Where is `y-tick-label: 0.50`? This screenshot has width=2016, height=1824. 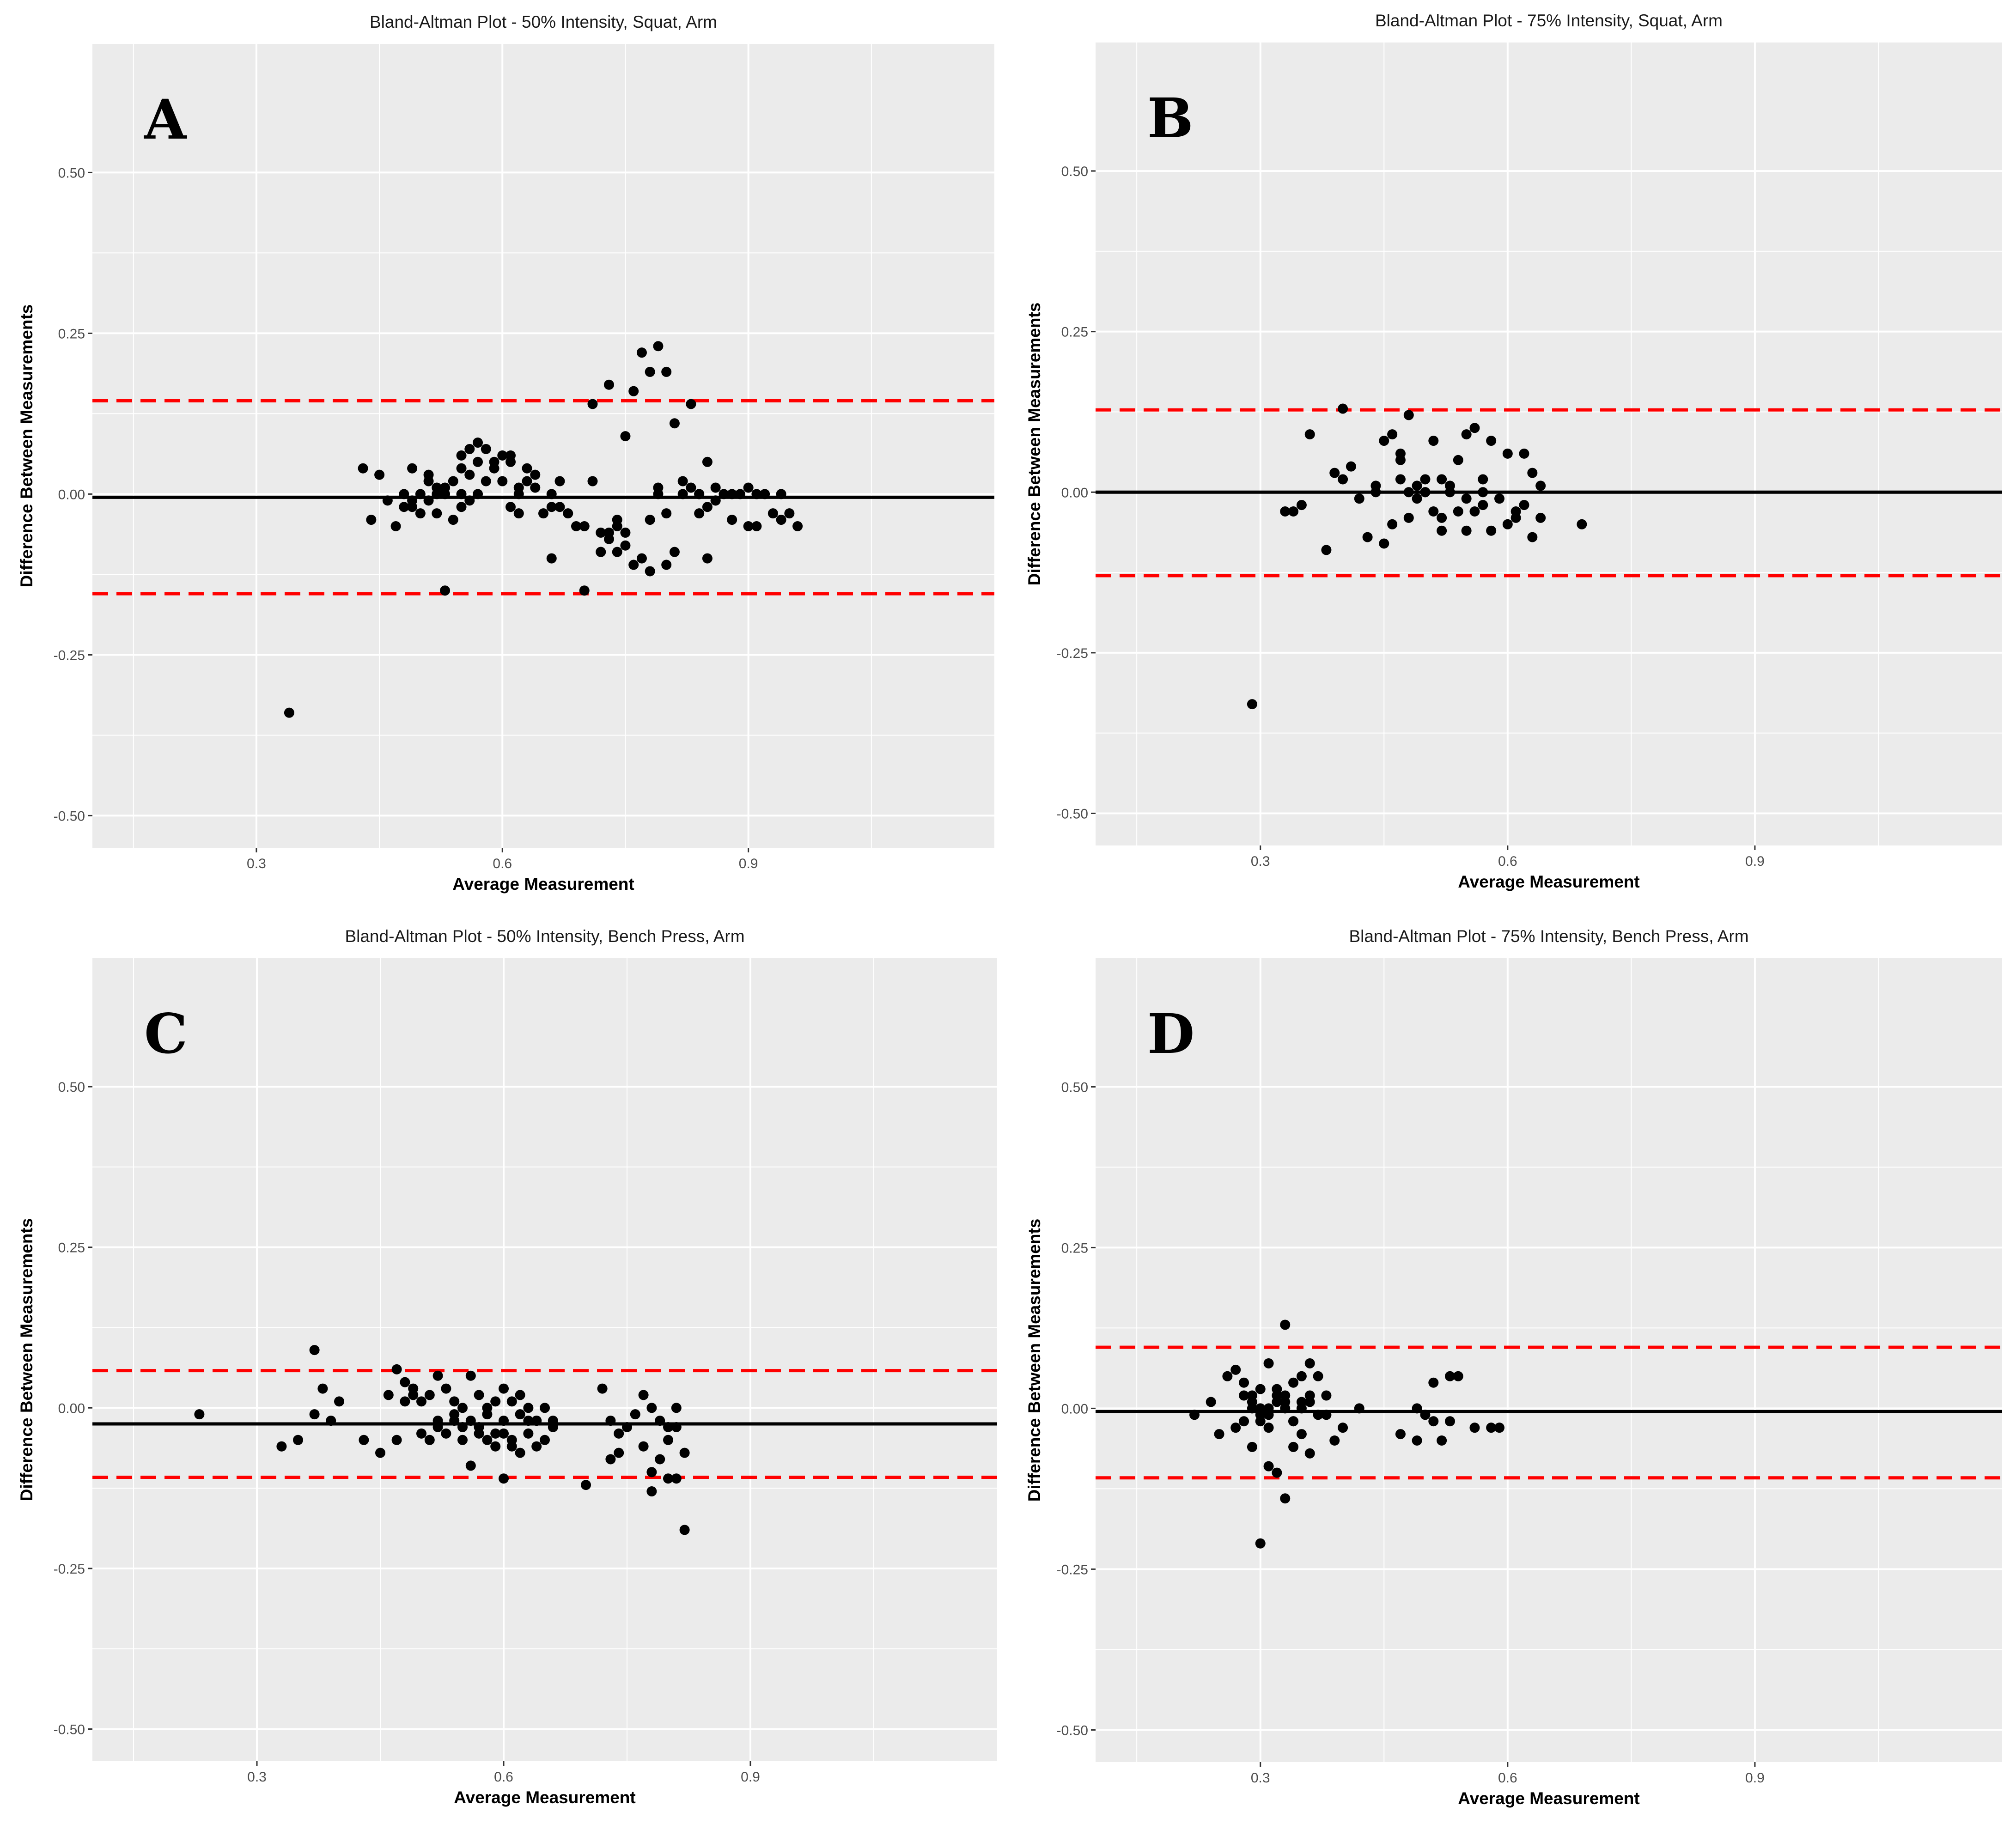
y-tick-label: 0.50 is located at coordinates (71, 1087).